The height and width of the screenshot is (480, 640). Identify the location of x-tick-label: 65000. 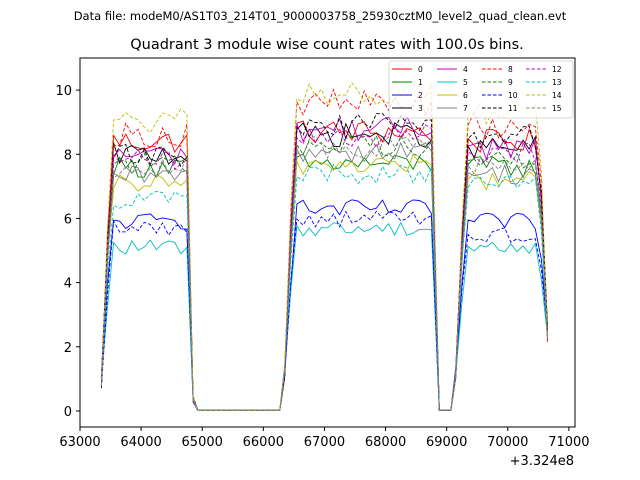
(202, 442).